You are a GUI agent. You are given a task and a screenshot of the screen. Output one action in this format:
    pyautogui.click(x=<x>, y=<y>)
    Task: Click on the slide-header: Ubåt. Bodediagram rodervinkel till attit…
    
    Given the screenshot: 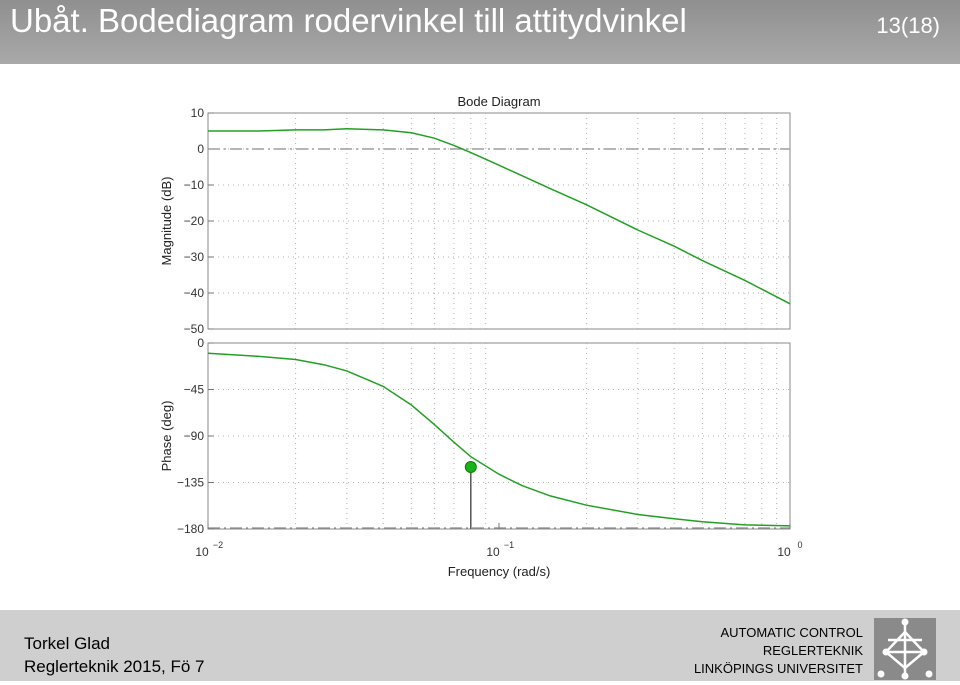 What is the action you would take?
    pyautogui.click(x=480, y=32)
    